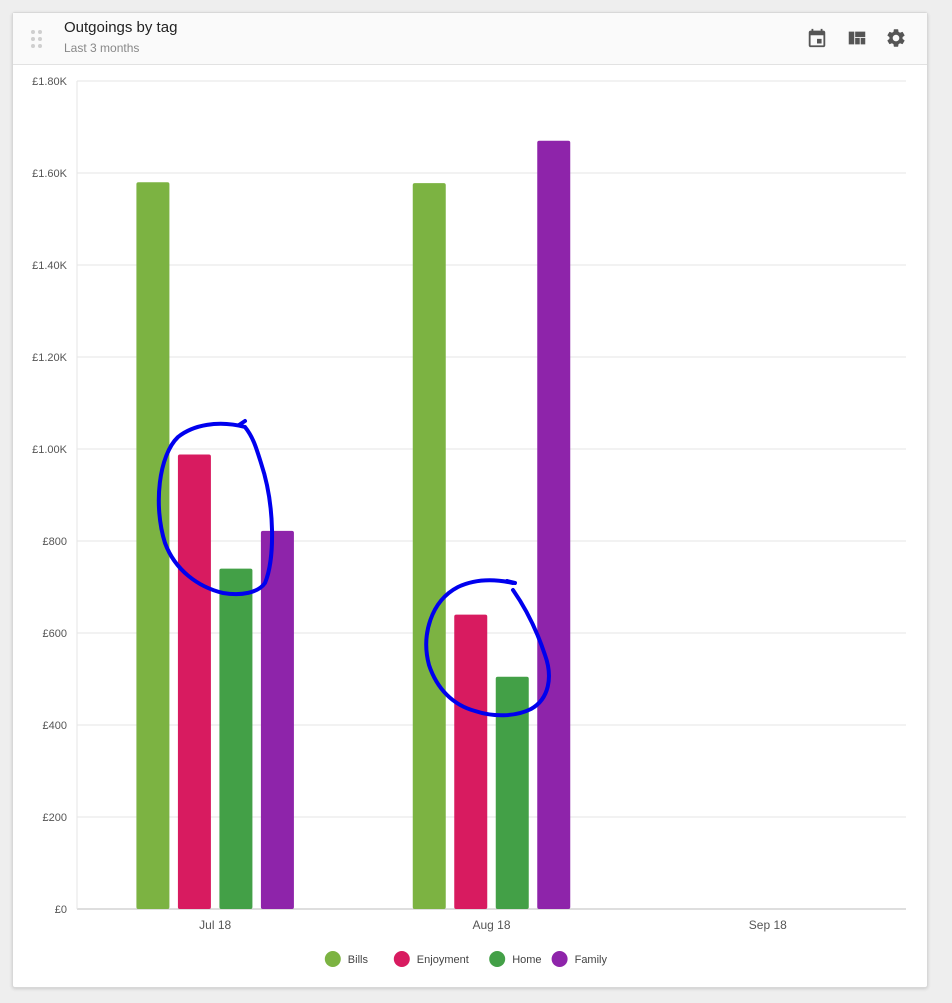 This screenshot has height=1003, width=952. Describe the element at coordinates (332, 959) in the screenshot. I see `legend-swatch-bills` at that location.